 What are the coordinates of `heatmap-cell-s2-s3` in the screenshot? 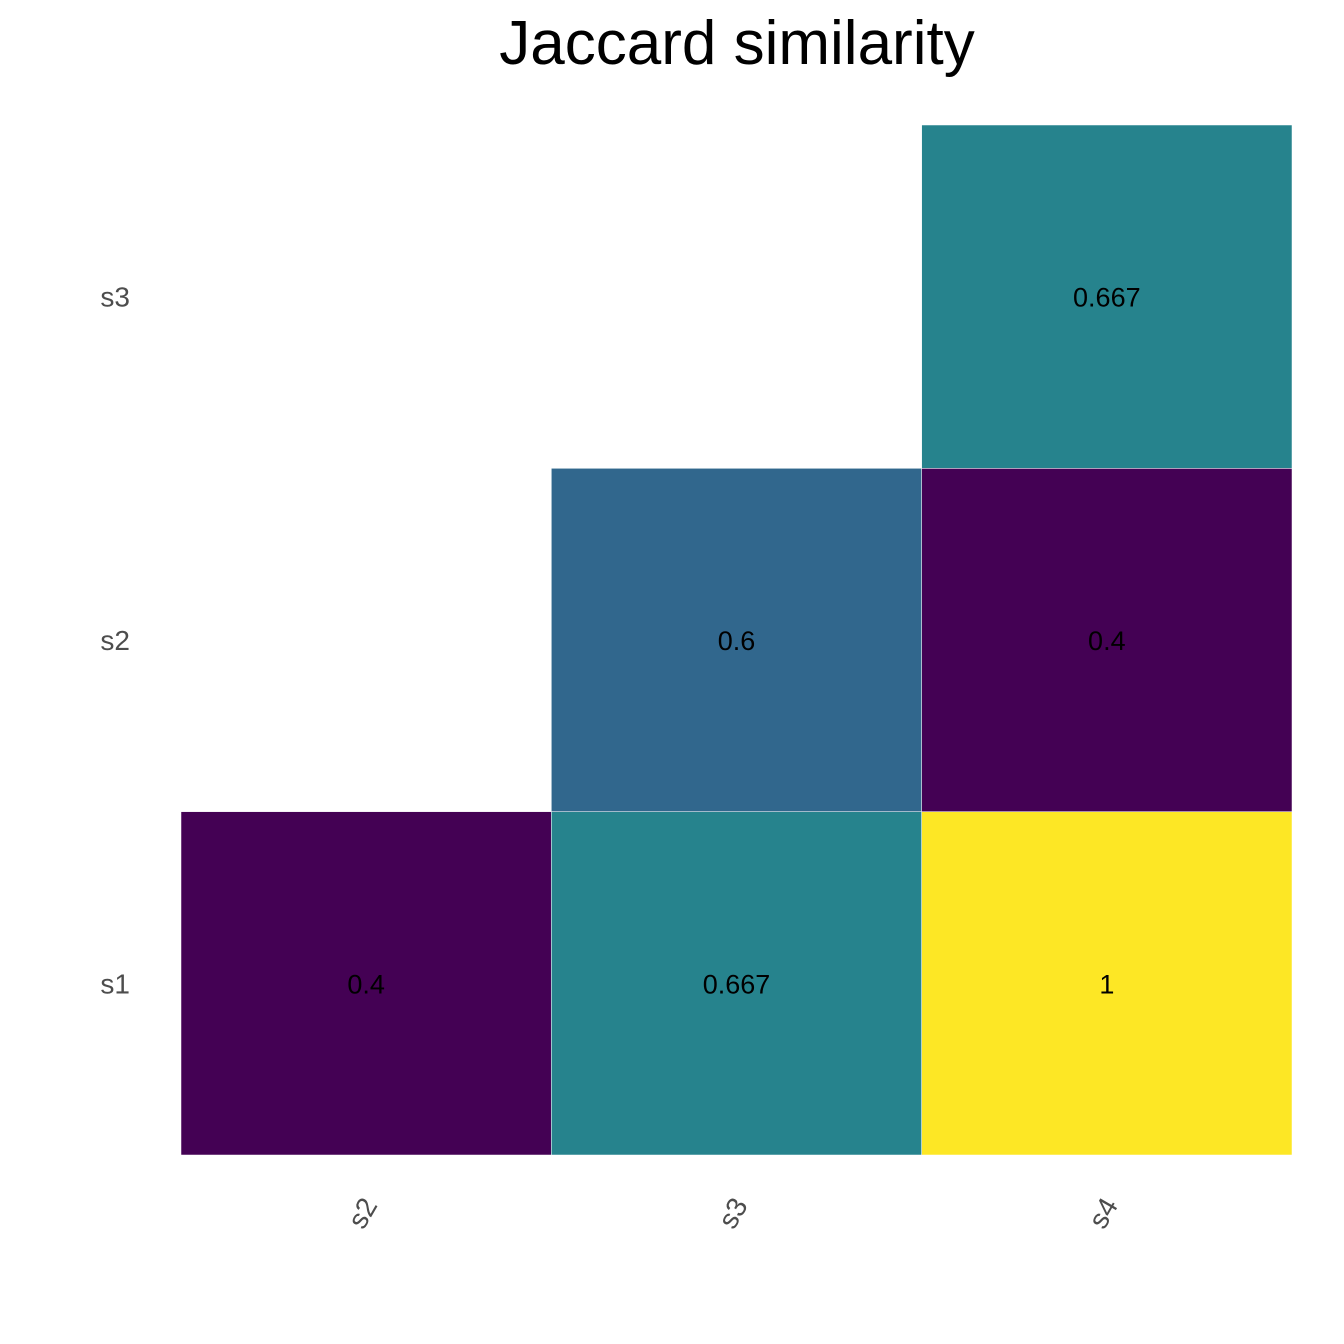 It's located at (736, 640).